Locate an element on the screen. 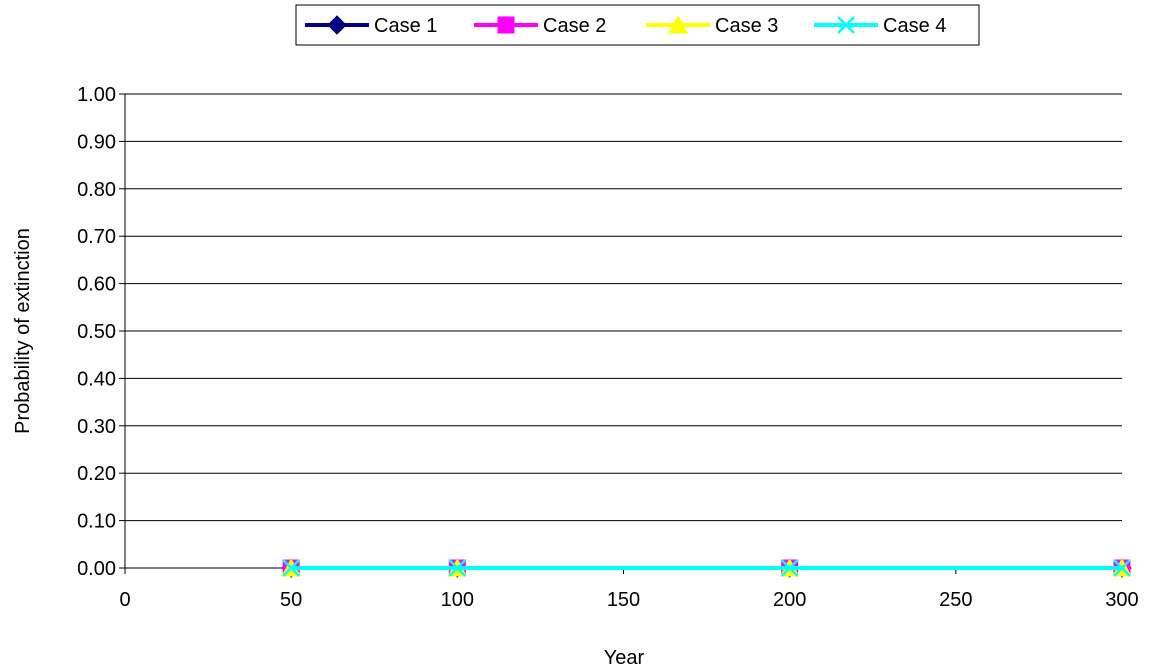 The image size is (1151, 672). x-tick-label-0: 0 is located at coordinates (124, 600).